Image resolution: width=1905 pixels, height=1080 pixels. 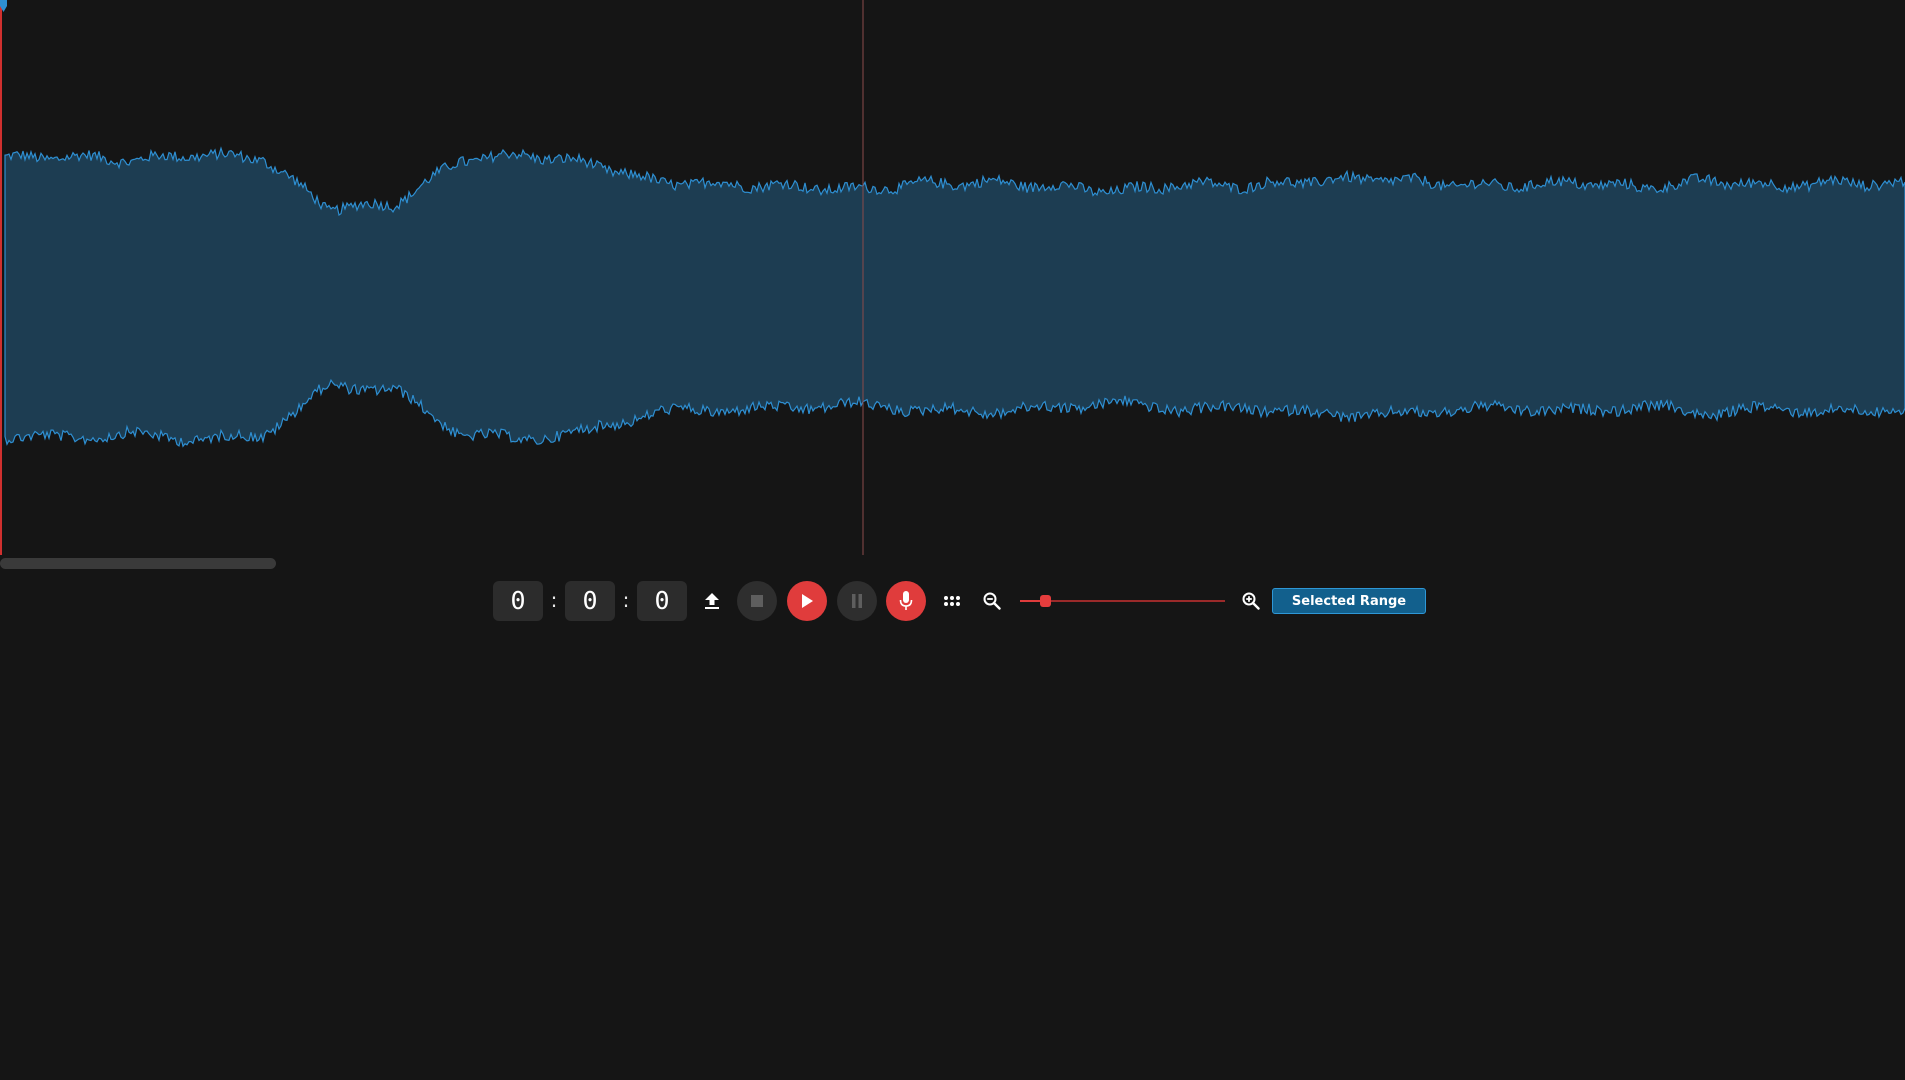 I want to click on zoom-slider, so click(x=1122, y=601).